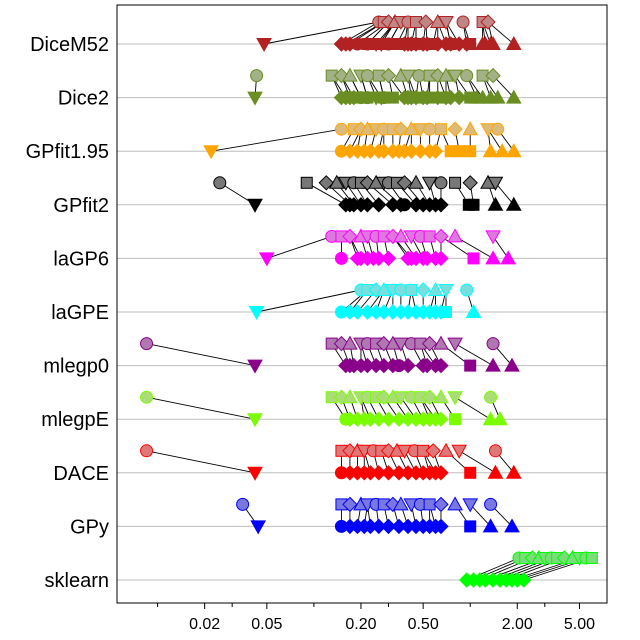  I want to click on category-label: mlegpE, so click(75, 420).